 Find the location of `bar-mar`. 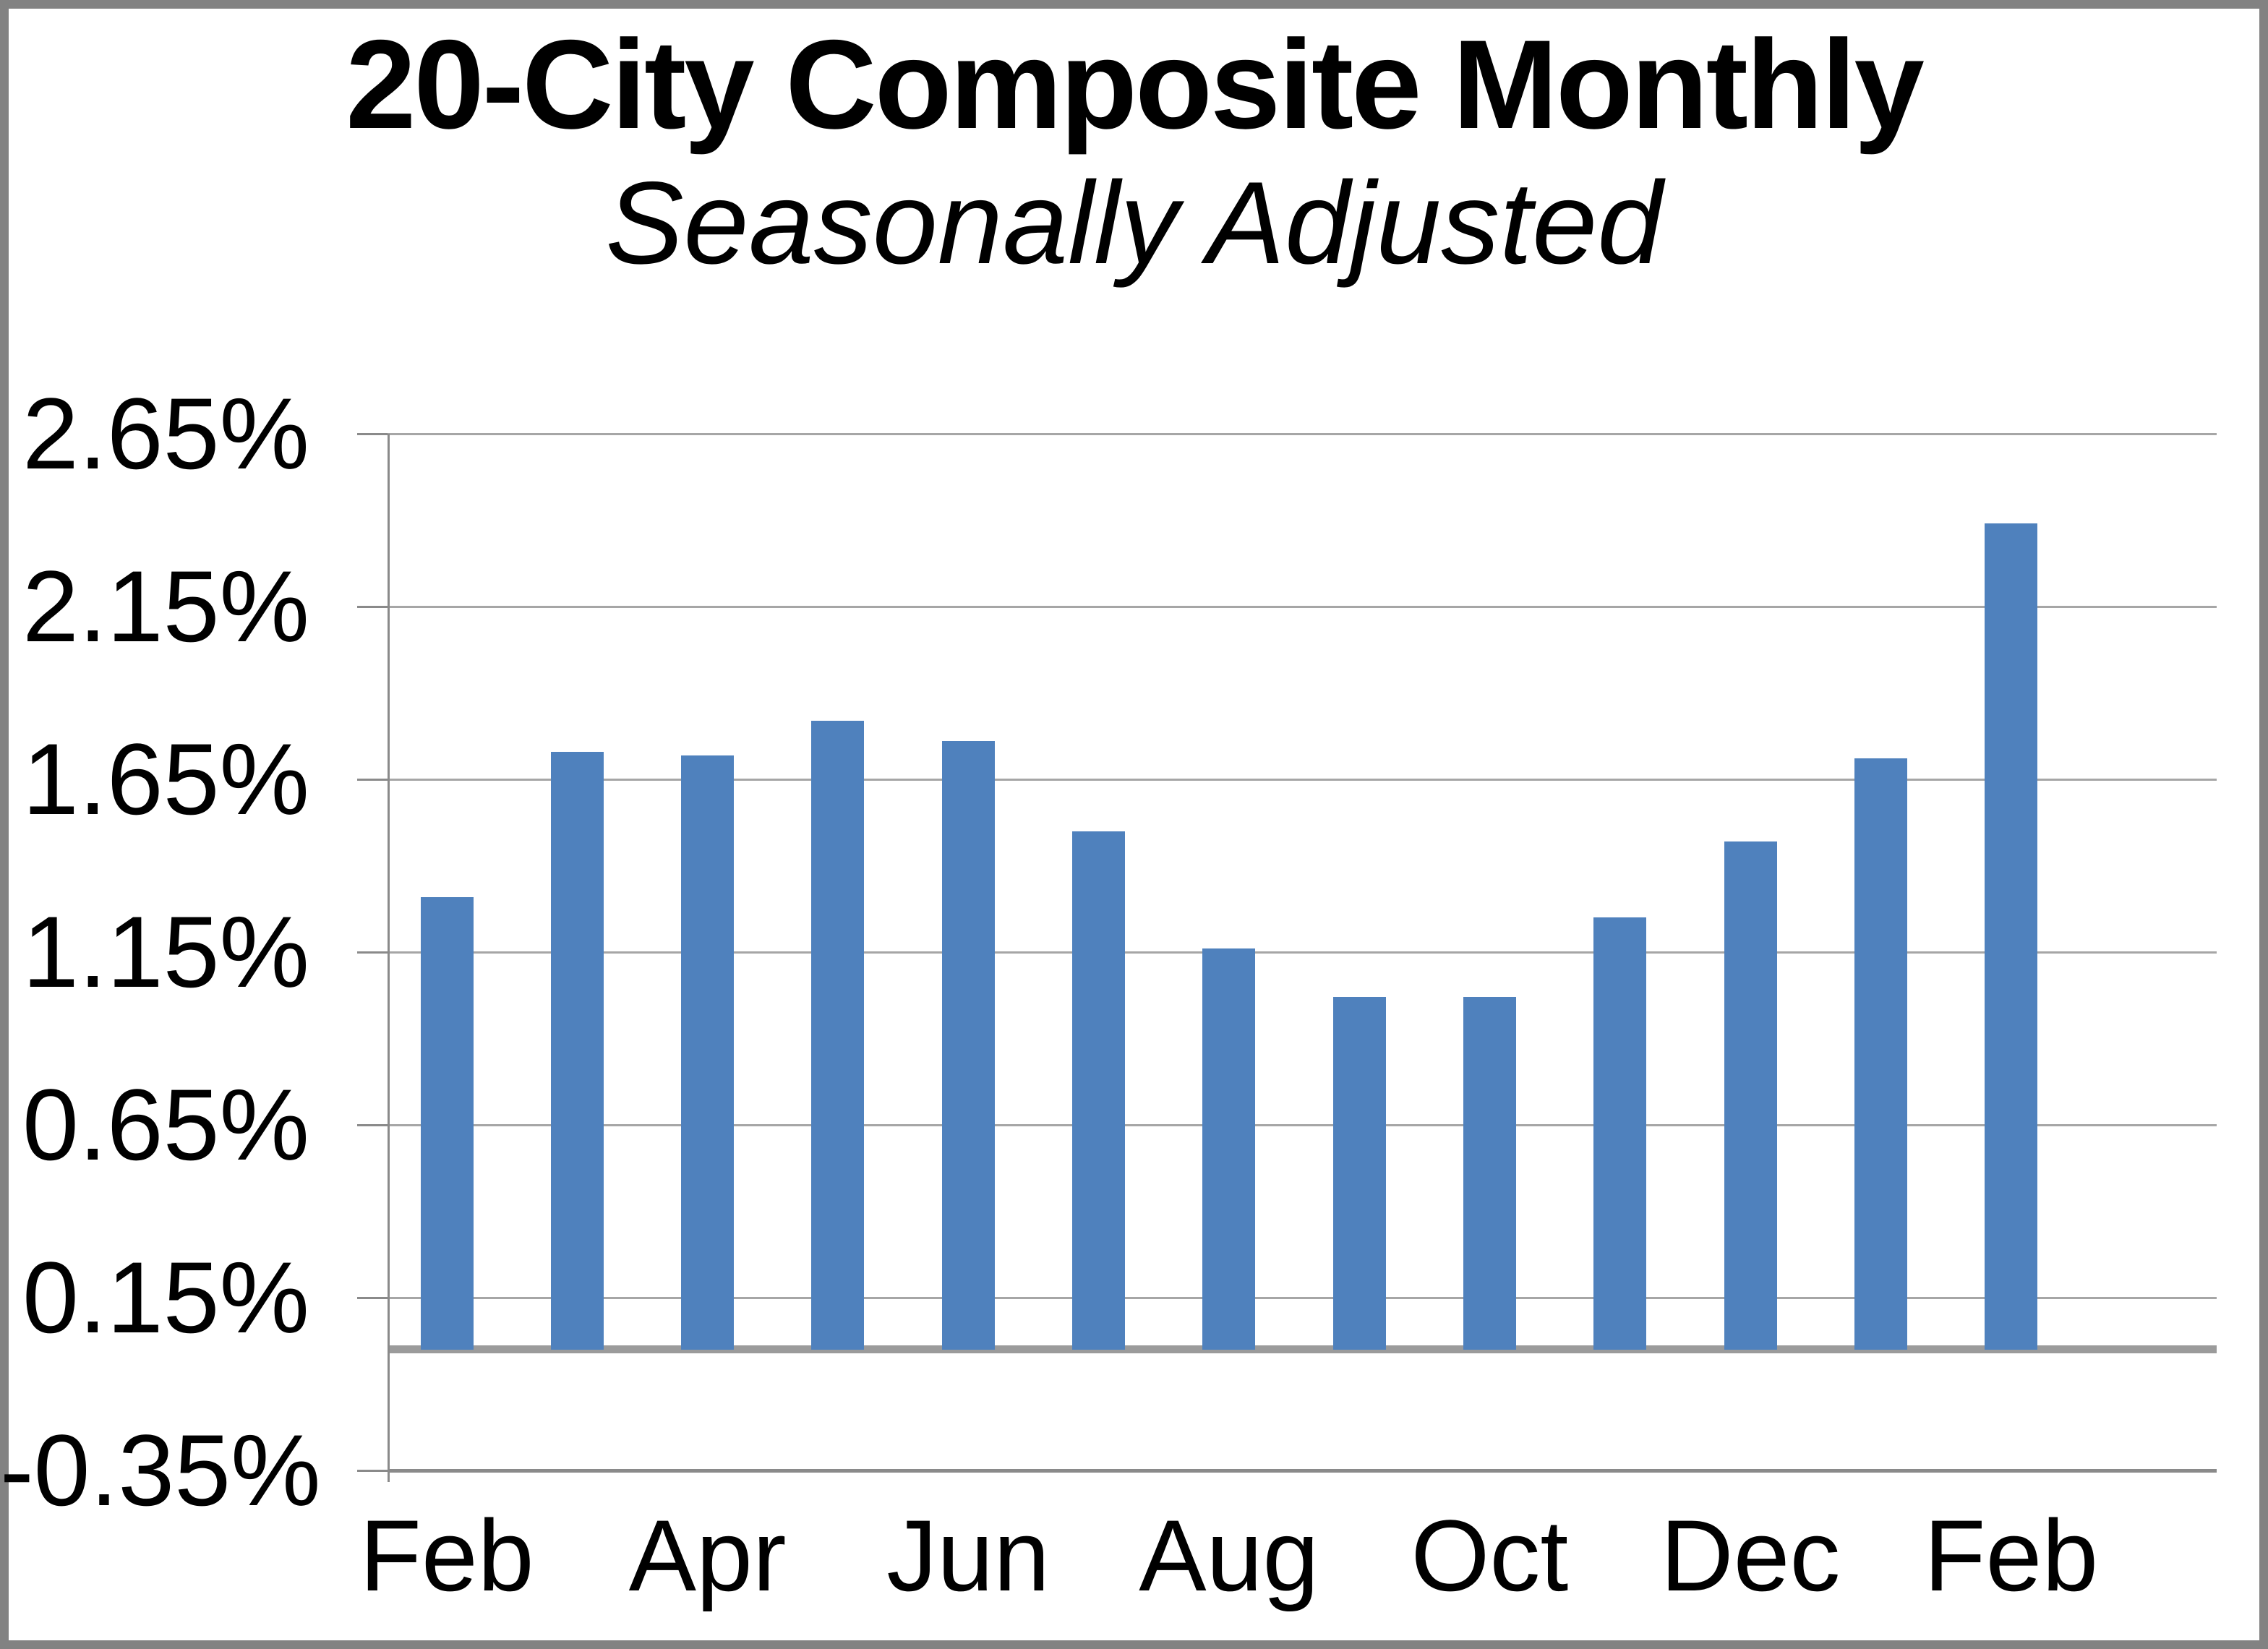

bar-mar is located at coordinates (577, 1050).